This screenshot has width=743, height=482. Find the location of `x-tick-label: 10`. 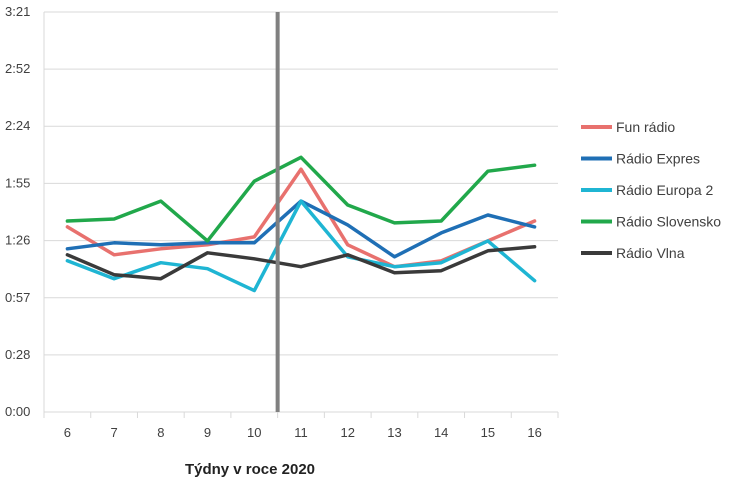

x-tick-label: 10 is located at coordinates (254, 432).